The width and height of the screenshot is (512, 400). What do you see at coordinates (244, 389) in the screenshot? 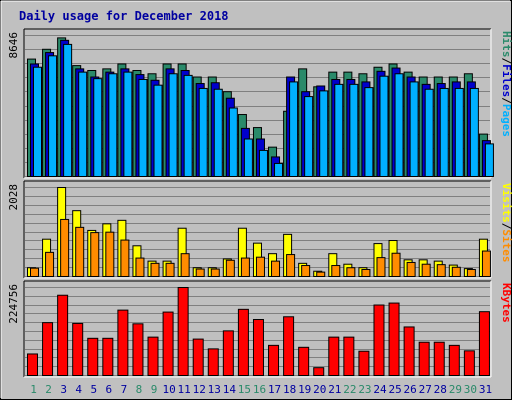
I see `x-tick-label-day-15: 15` at bounding box center [244, 389].